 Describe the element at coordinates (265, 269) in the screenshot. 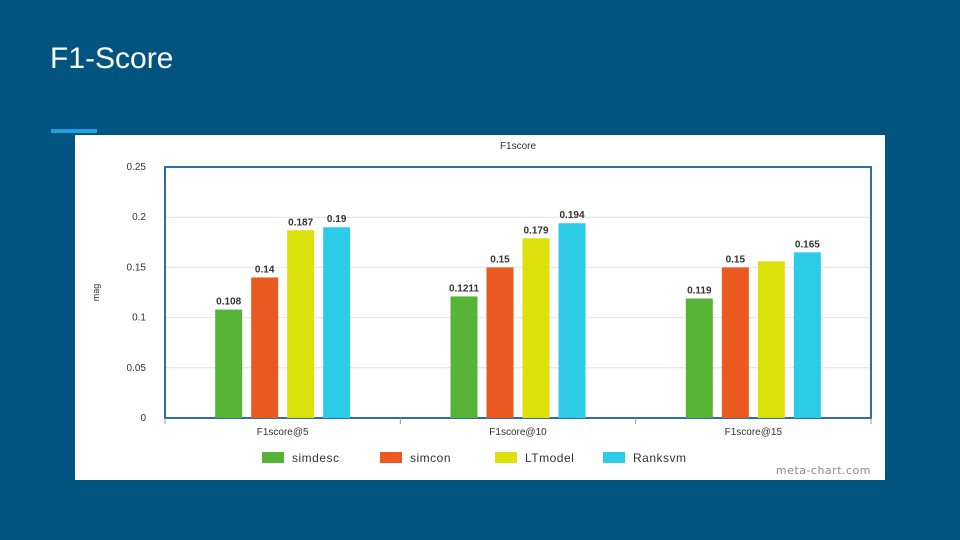

I see `data-label: 0.14` at that location.